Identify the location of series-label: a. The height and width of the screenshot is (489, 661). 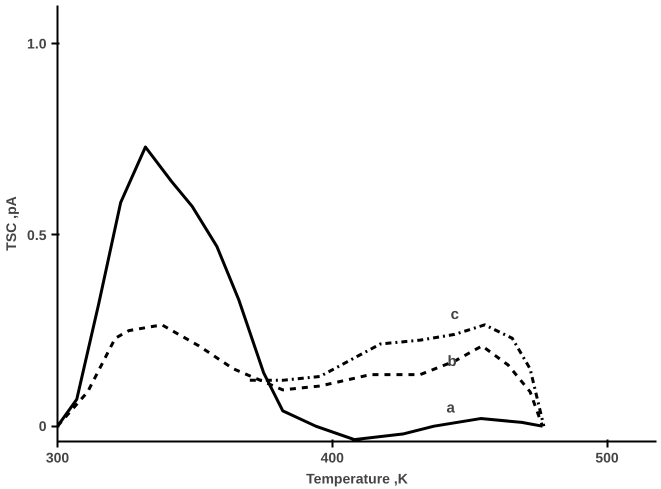
(451, 408).